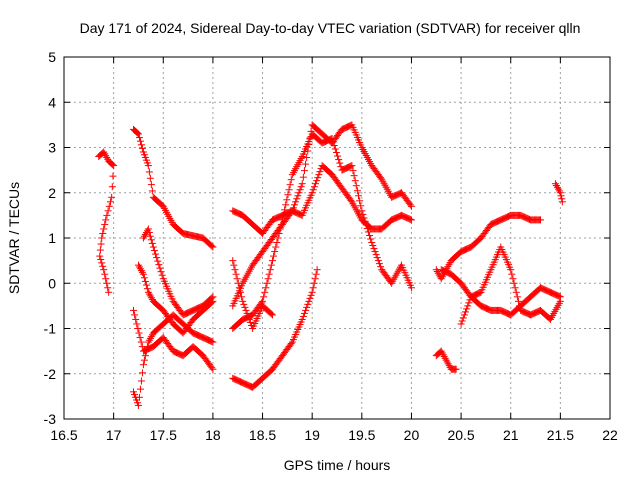  Describe the element at coordinates (262, 435) in the screenshot. I see `x-tick-label: 18.5` at that location.